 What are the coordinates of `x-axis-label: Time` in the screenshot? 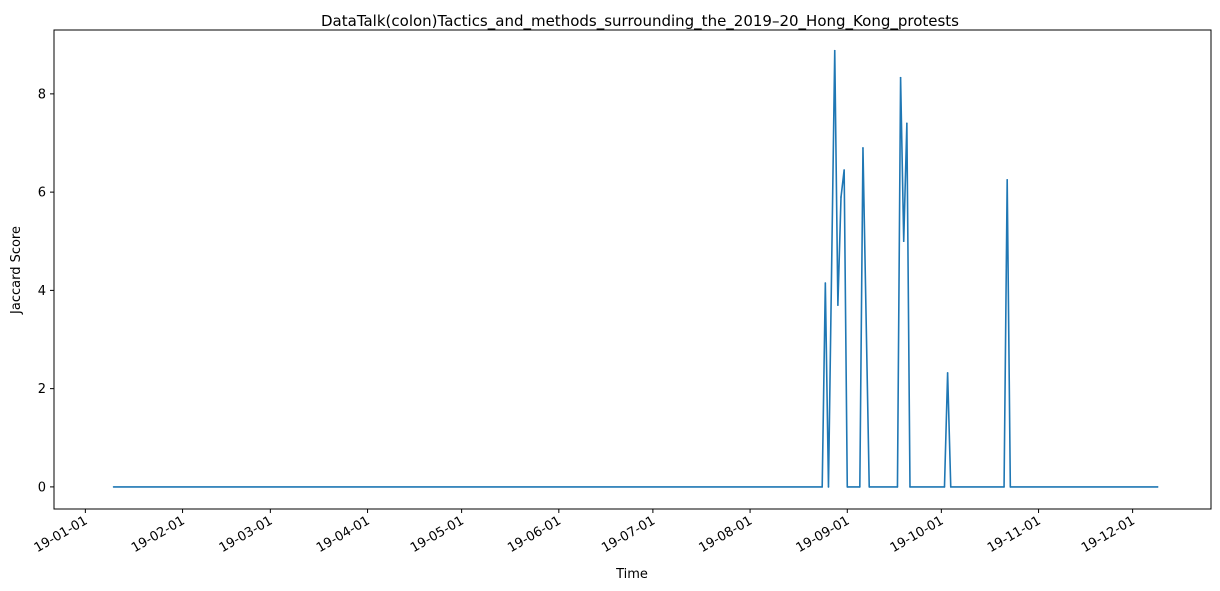 It's located at (631, 574).